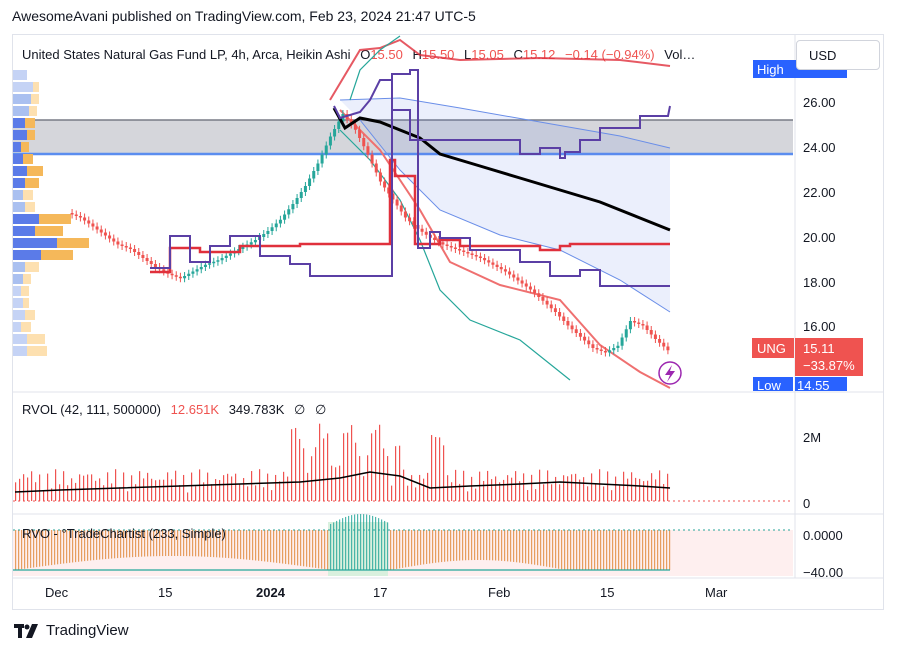  I want to click on time-axis: Dec 15 2024 17 Feb 15 Mar, so click(386, 592).